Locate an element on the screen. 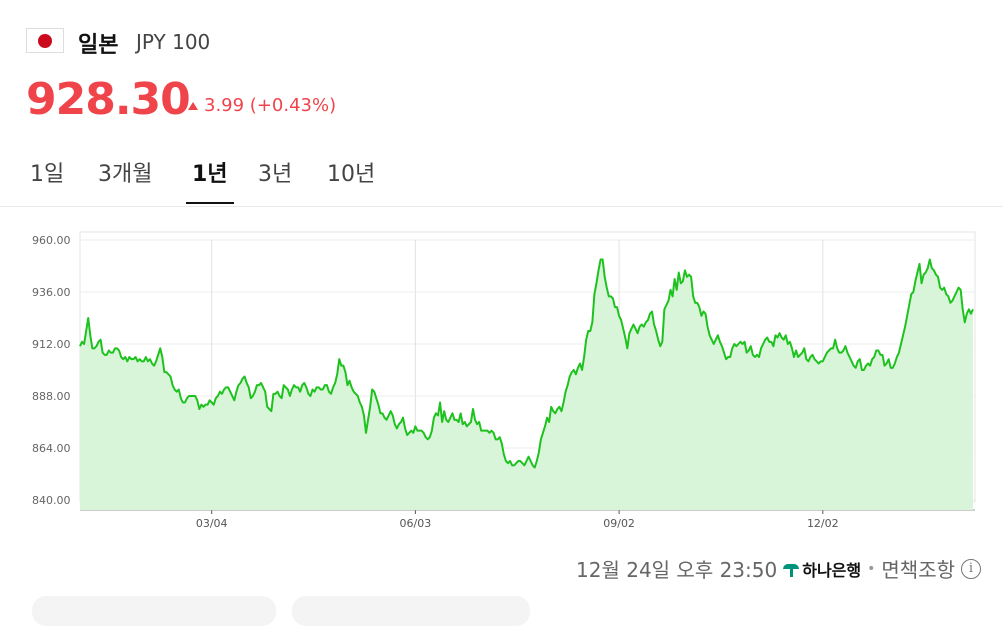 The width and height of the screenshot is (1003, 626). x-tick-label: 12/02 is located at coordinates (823, 523).